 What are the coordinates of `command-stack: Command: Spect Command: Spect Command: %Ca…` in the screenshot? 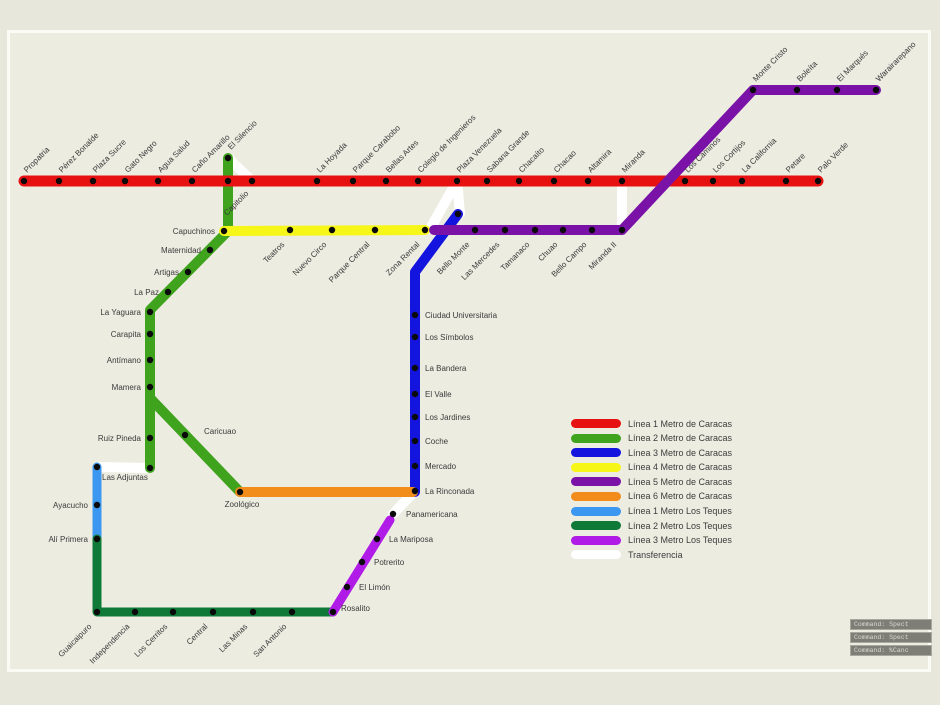 It's located at (891, 638).